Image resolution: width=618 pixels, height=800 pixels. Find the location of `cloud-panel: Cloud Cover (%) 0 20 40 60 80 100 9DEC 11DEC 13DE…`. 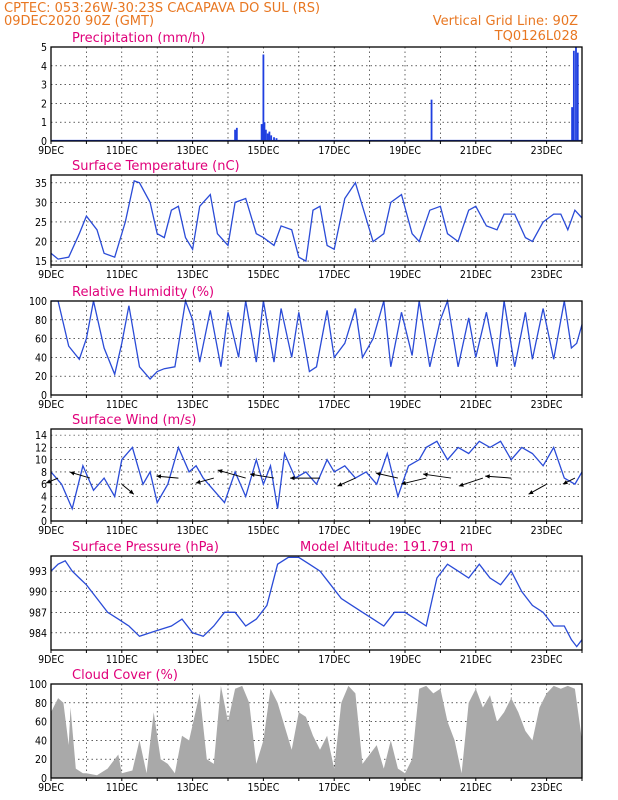

cloud-panel: Cloud Cover (%) 0 20 40 60 80 100 9DEC 11DEC 13DE… is located at coordinates (306, 731).